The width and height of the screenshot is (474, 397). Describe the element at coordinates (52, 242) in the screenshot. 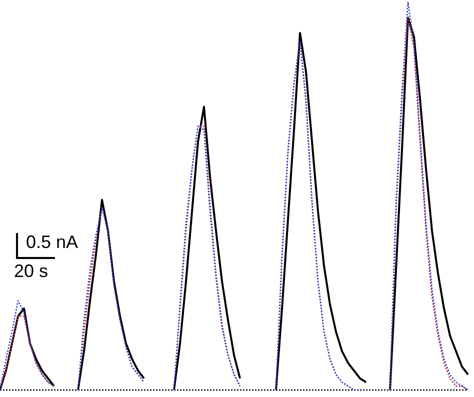

I see `annotation: 0.5 nA` at that location.